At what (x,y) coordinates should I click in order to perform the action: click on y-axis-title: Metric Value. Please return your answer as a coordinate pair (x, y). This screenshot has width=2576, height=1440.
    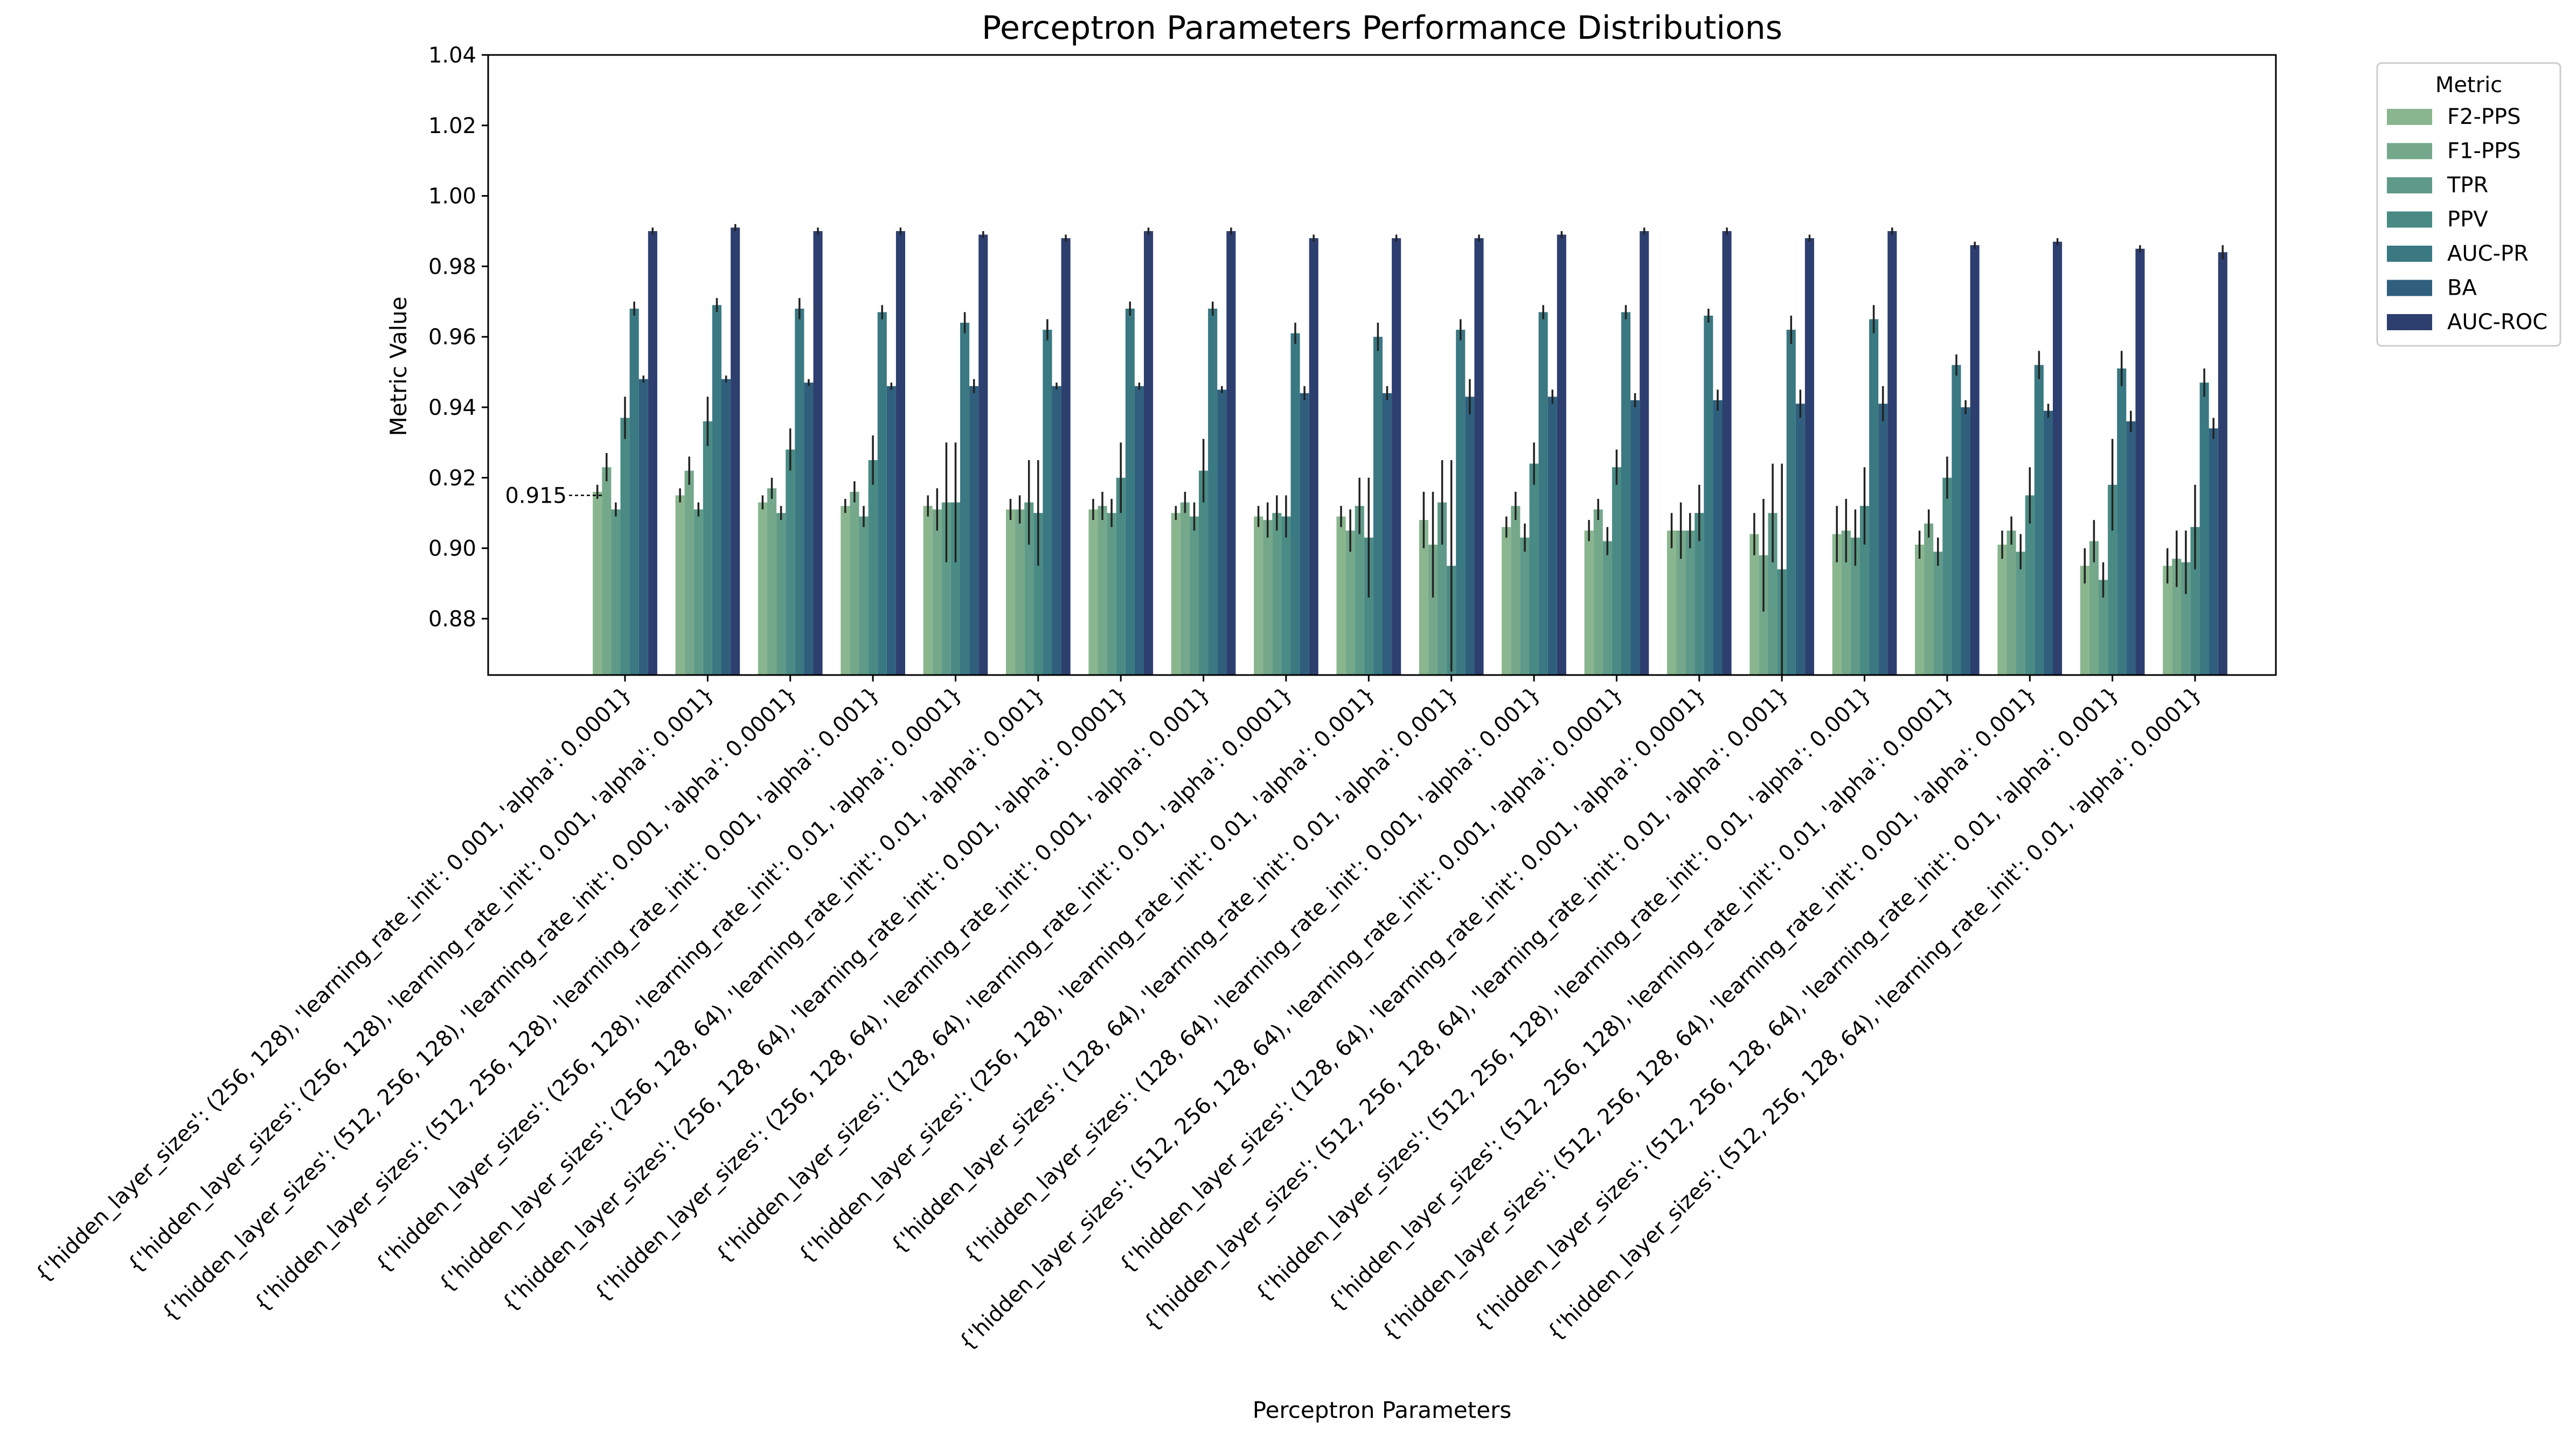
    Looking at the image, I should click on (398, 366).